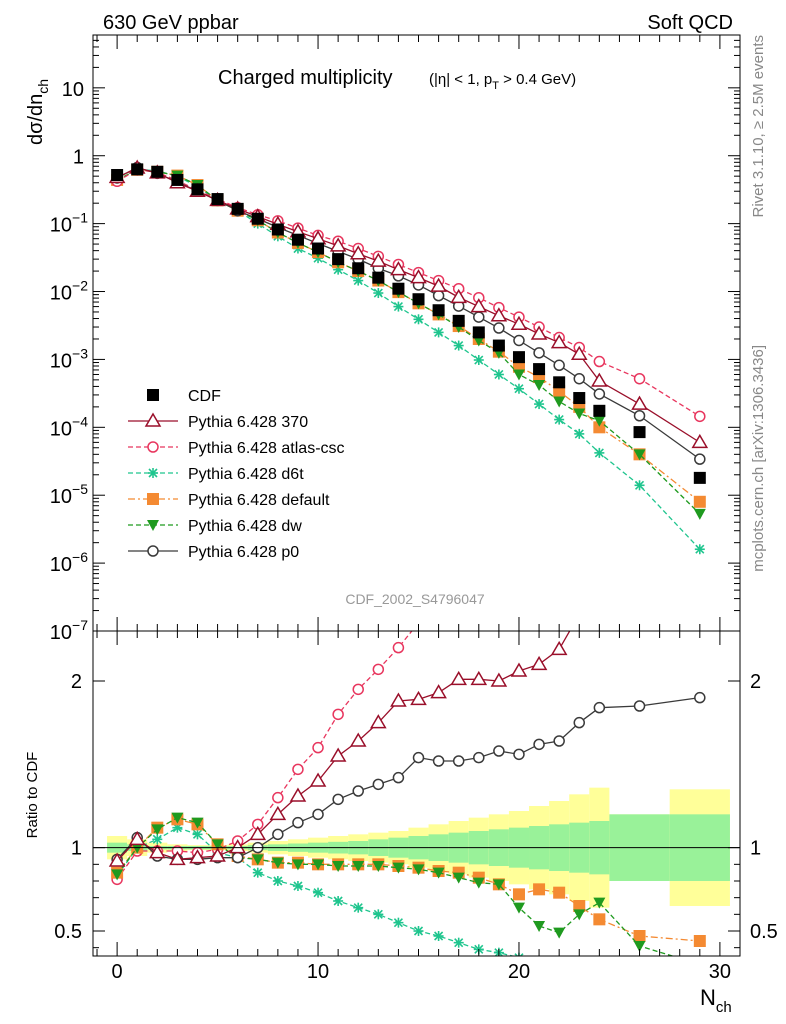 Image resolution: width=786 pixels, height=1024 pixels. What do you see at coordinates (69, 494) in the screenshot?
I see `y-tick-label: 10⁻⁵` at bounding box center [69, 494].